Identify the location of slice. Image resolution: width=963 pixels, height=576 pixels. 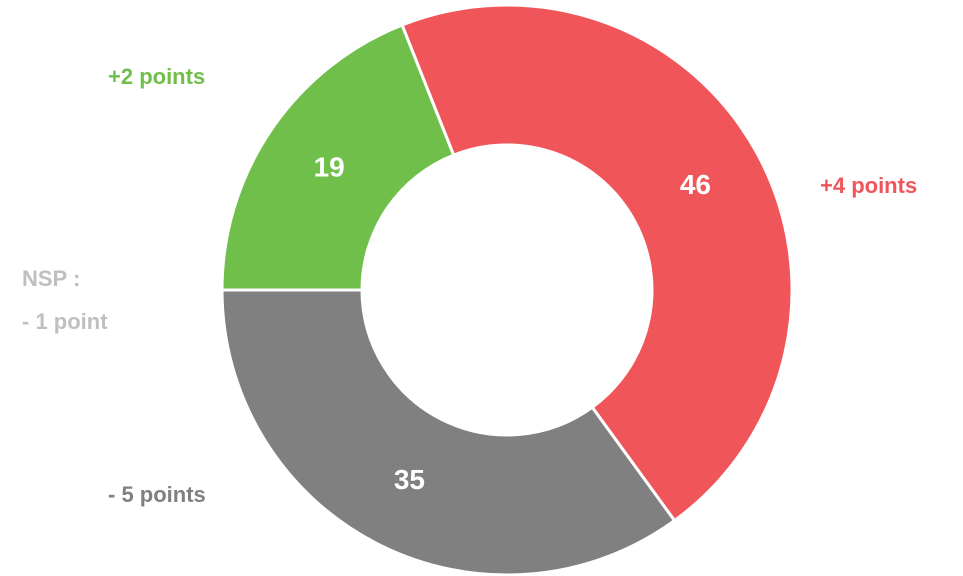
(338, 157).